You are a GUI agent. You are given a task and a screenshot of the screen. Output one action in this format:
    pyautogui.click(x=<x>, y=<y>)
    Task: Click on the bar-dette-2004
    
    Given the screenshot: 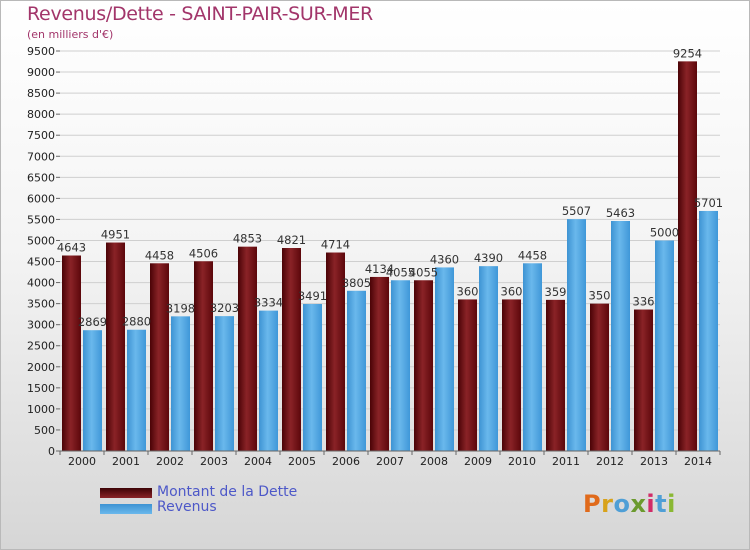 What is the action you would take?
    pyautogui.click(x=247, y=348)
    